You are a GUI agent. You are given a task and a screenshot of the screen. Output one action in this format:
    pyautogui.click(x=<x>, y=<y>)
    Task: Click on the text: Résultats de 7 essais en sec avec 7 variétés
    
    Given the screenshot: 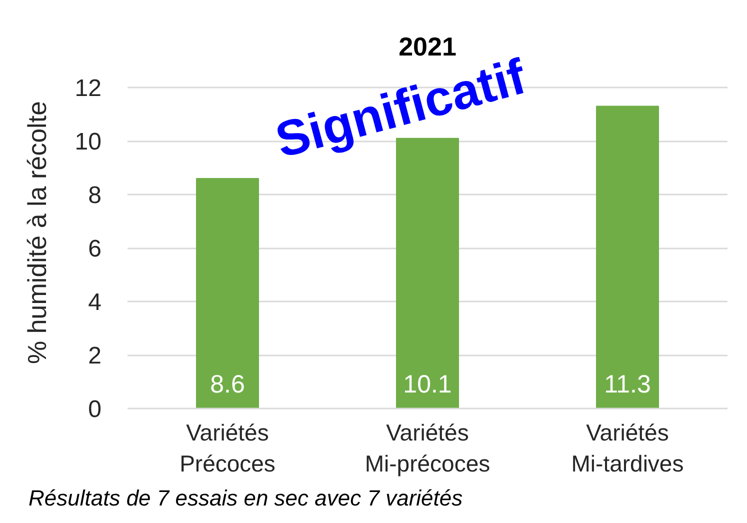 What is the action you would take?
    pyautogui.click(x=245, y=498)
    